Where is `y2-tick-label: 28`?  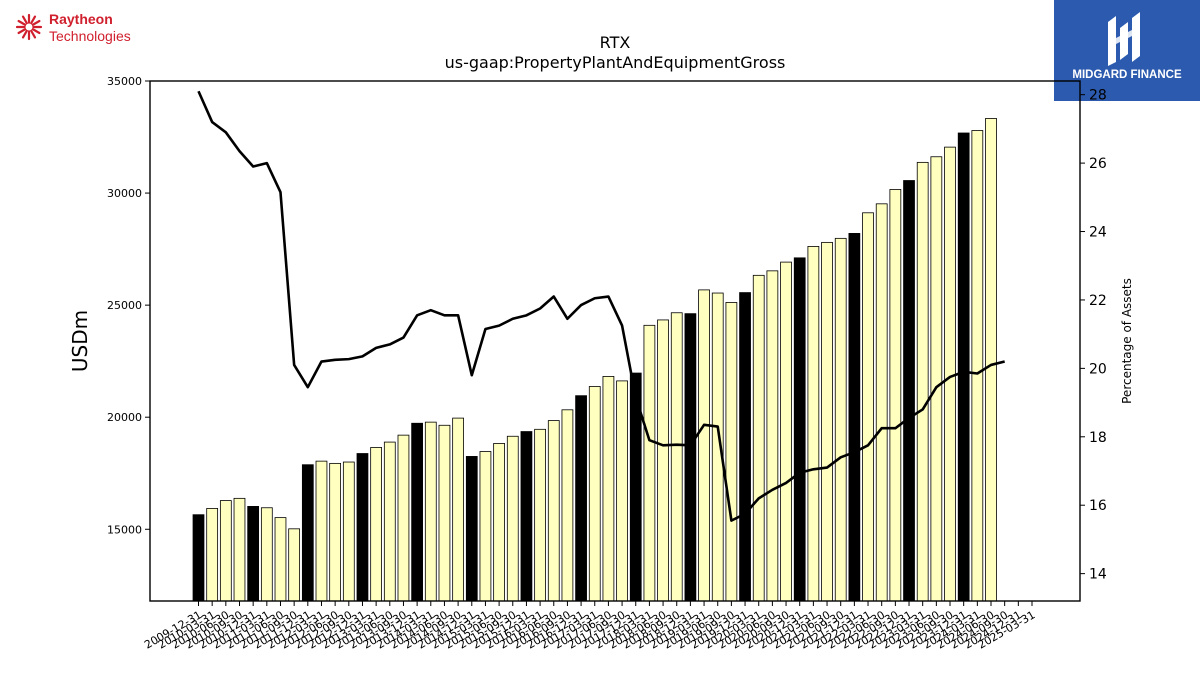
y2-tick-label: 28 is located at coordinates (1098, 96).